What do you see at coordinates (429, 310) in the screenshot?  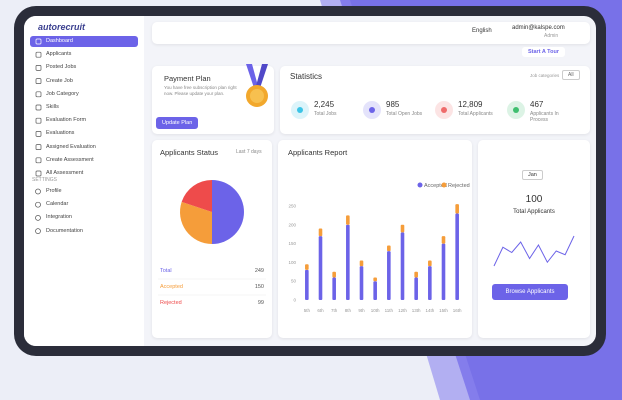 I see `x-tick-label: 14th` at bounding box center [429, 310].